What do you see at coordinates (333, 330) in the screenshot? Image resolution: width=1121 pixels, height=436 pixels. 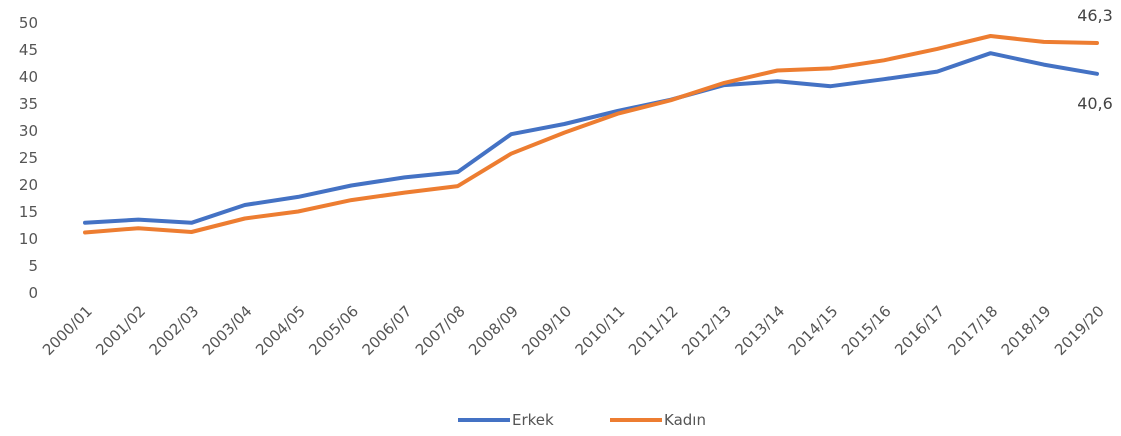 I see `x-tick-label: 2005/06` at bounding box center [333, 330].